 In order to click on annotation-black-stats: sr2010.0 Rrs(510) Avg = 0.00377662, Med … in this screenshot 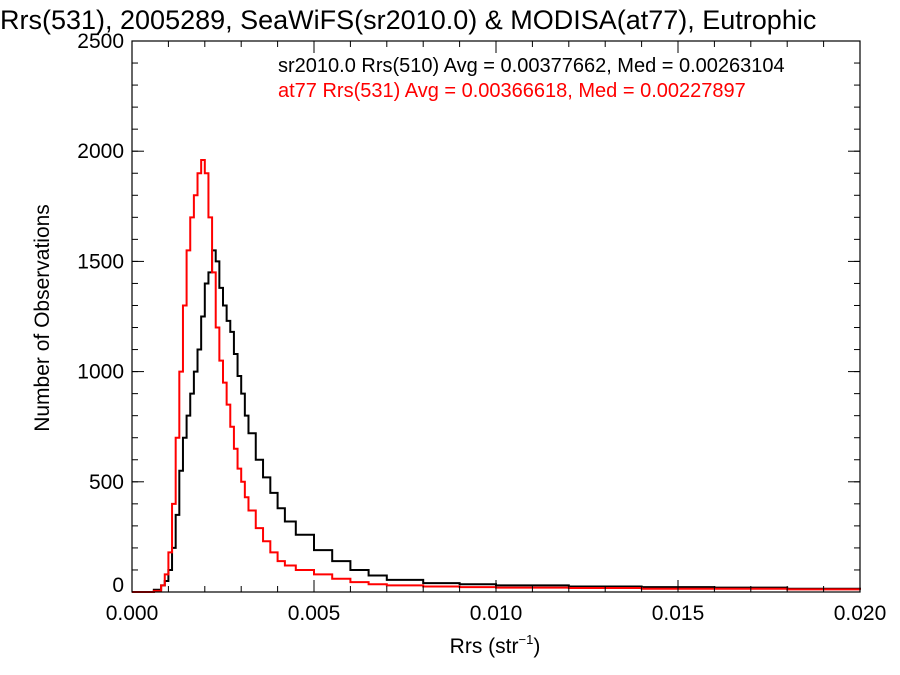, I will do `click(531, 66)`.